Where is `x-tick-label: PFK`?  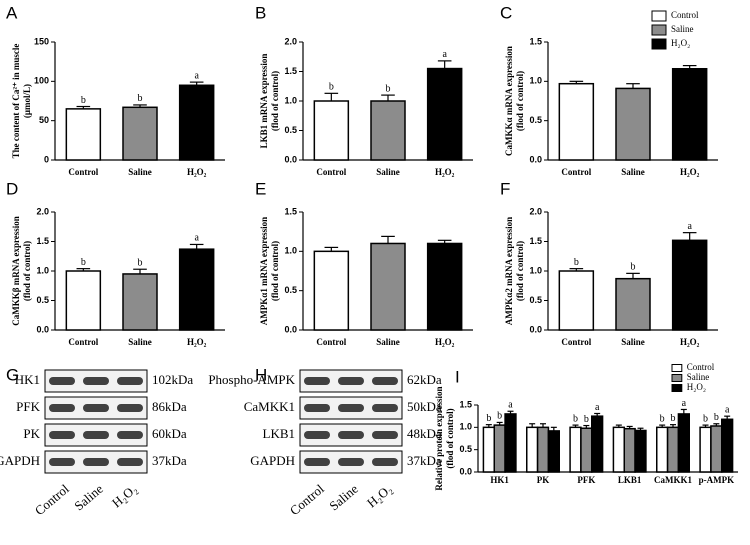
x-tick-label: PFK is located at coordinates (586, 480).